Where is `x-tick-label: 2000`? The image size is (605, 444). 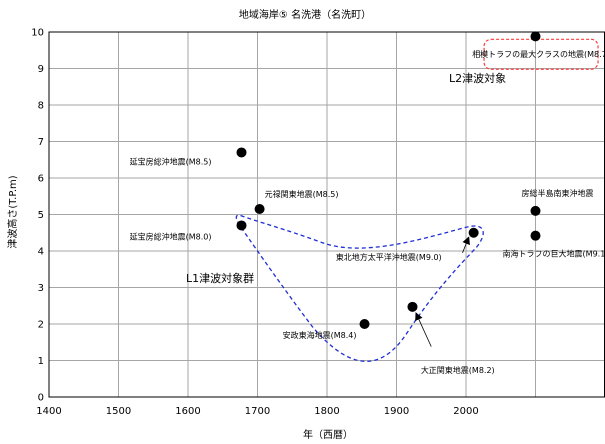
x-tick-label: 2000 is located at coordinates (465, 411).